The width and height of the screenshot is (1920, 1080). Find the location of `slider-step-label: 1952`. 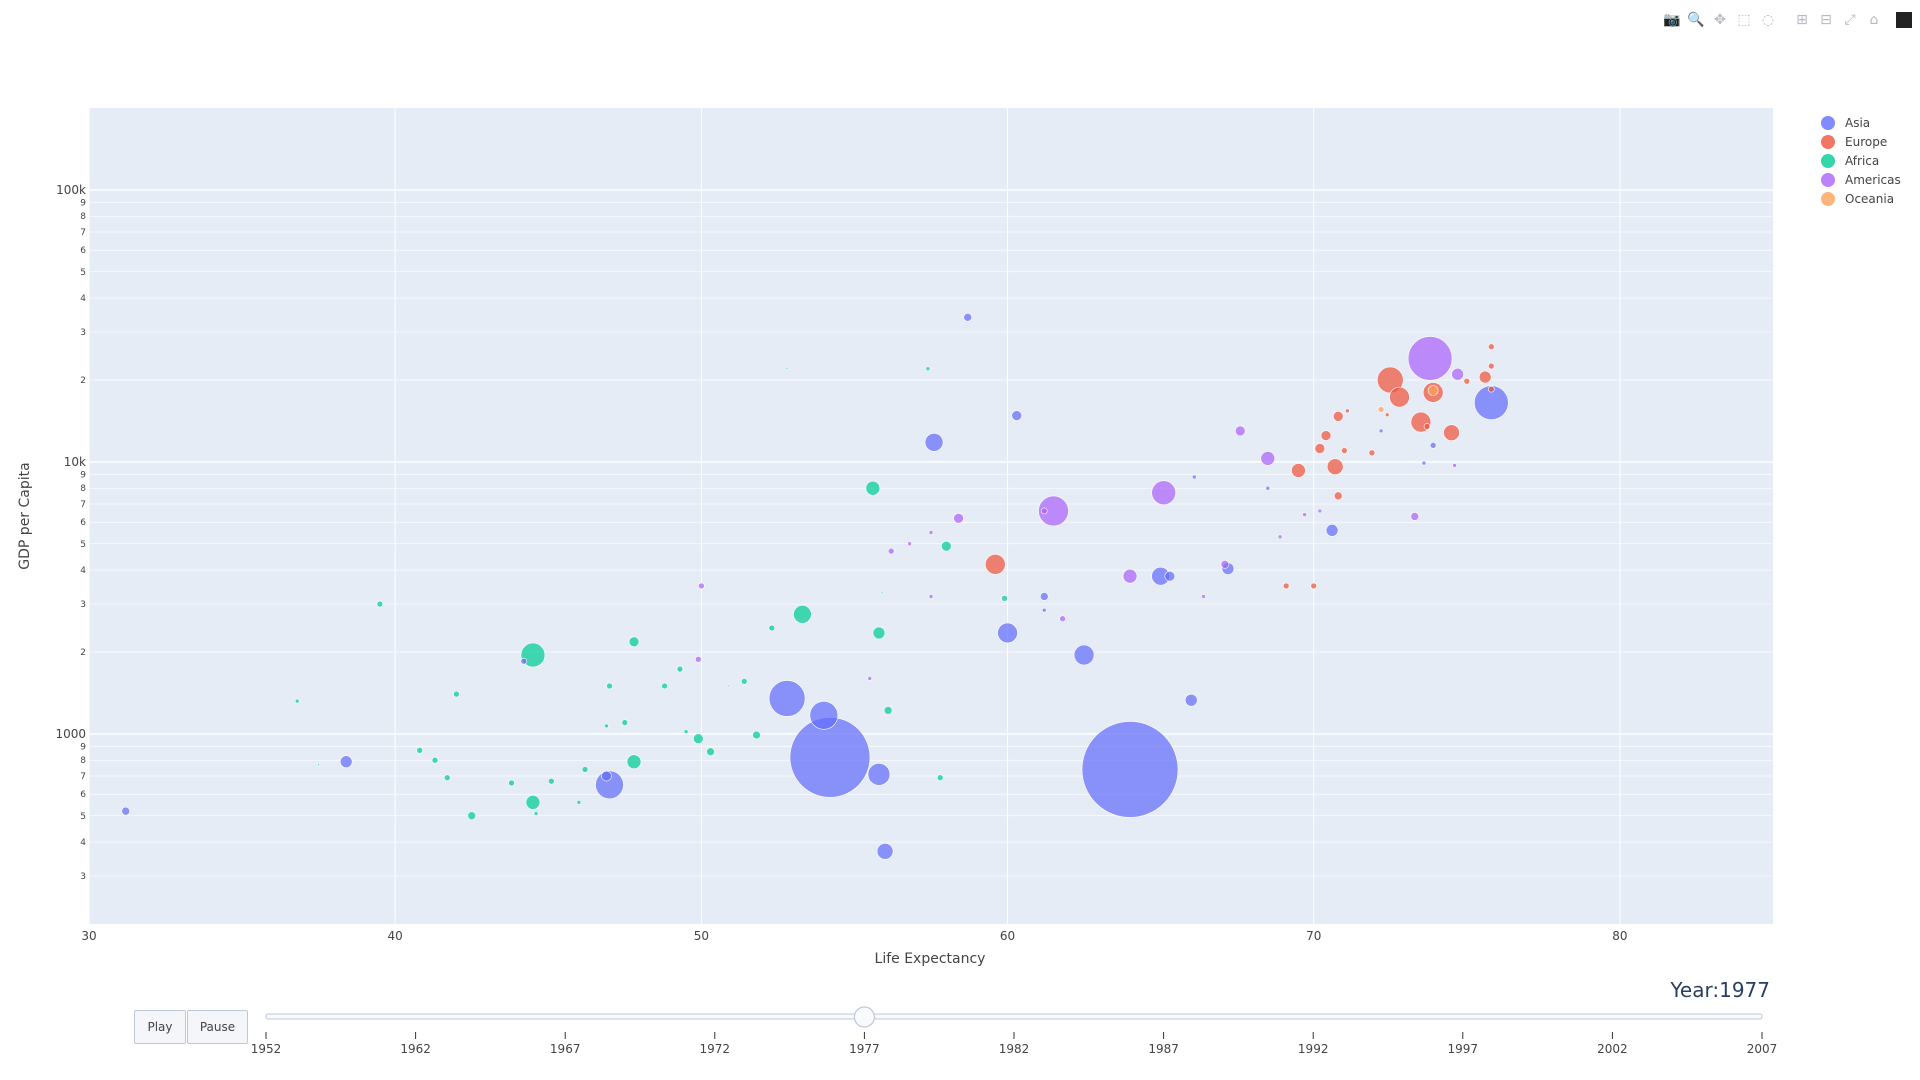

slider-step-label: 1952 is located at coordinates (266, 1049).